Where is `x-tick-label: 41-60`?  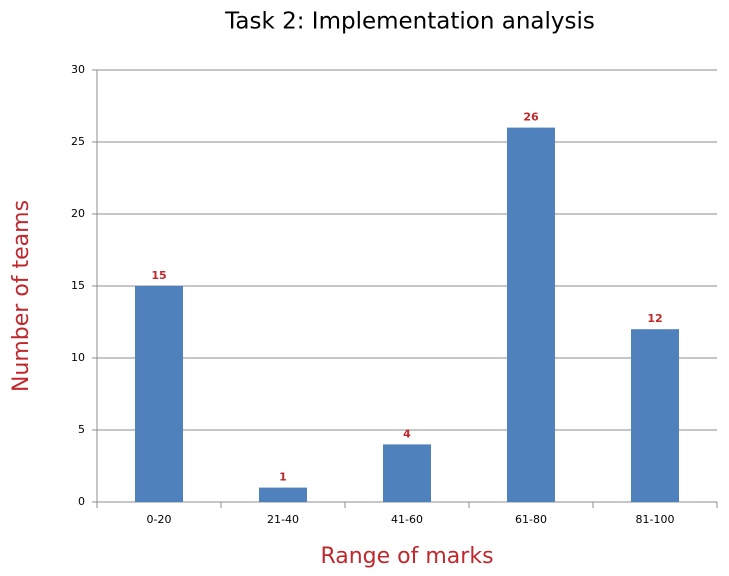
x-tick-label: 41-60 is located at coordinates (407, 519).